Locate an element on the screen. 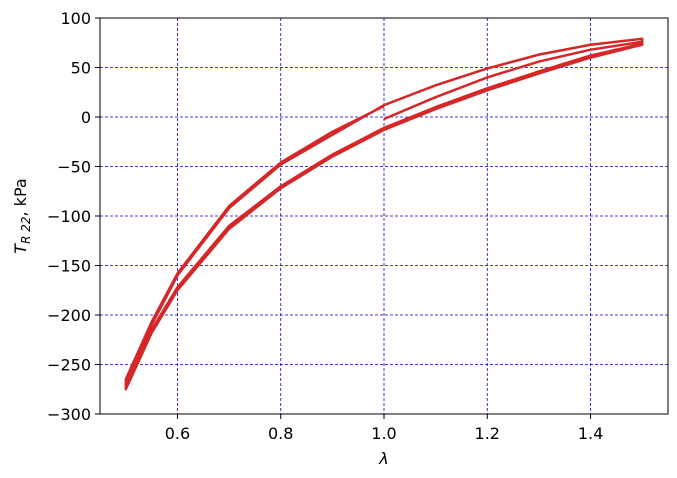 The width and height of the screenshot is (677, 478). y-axis-label-main: T is located at coordinates (20, 248).